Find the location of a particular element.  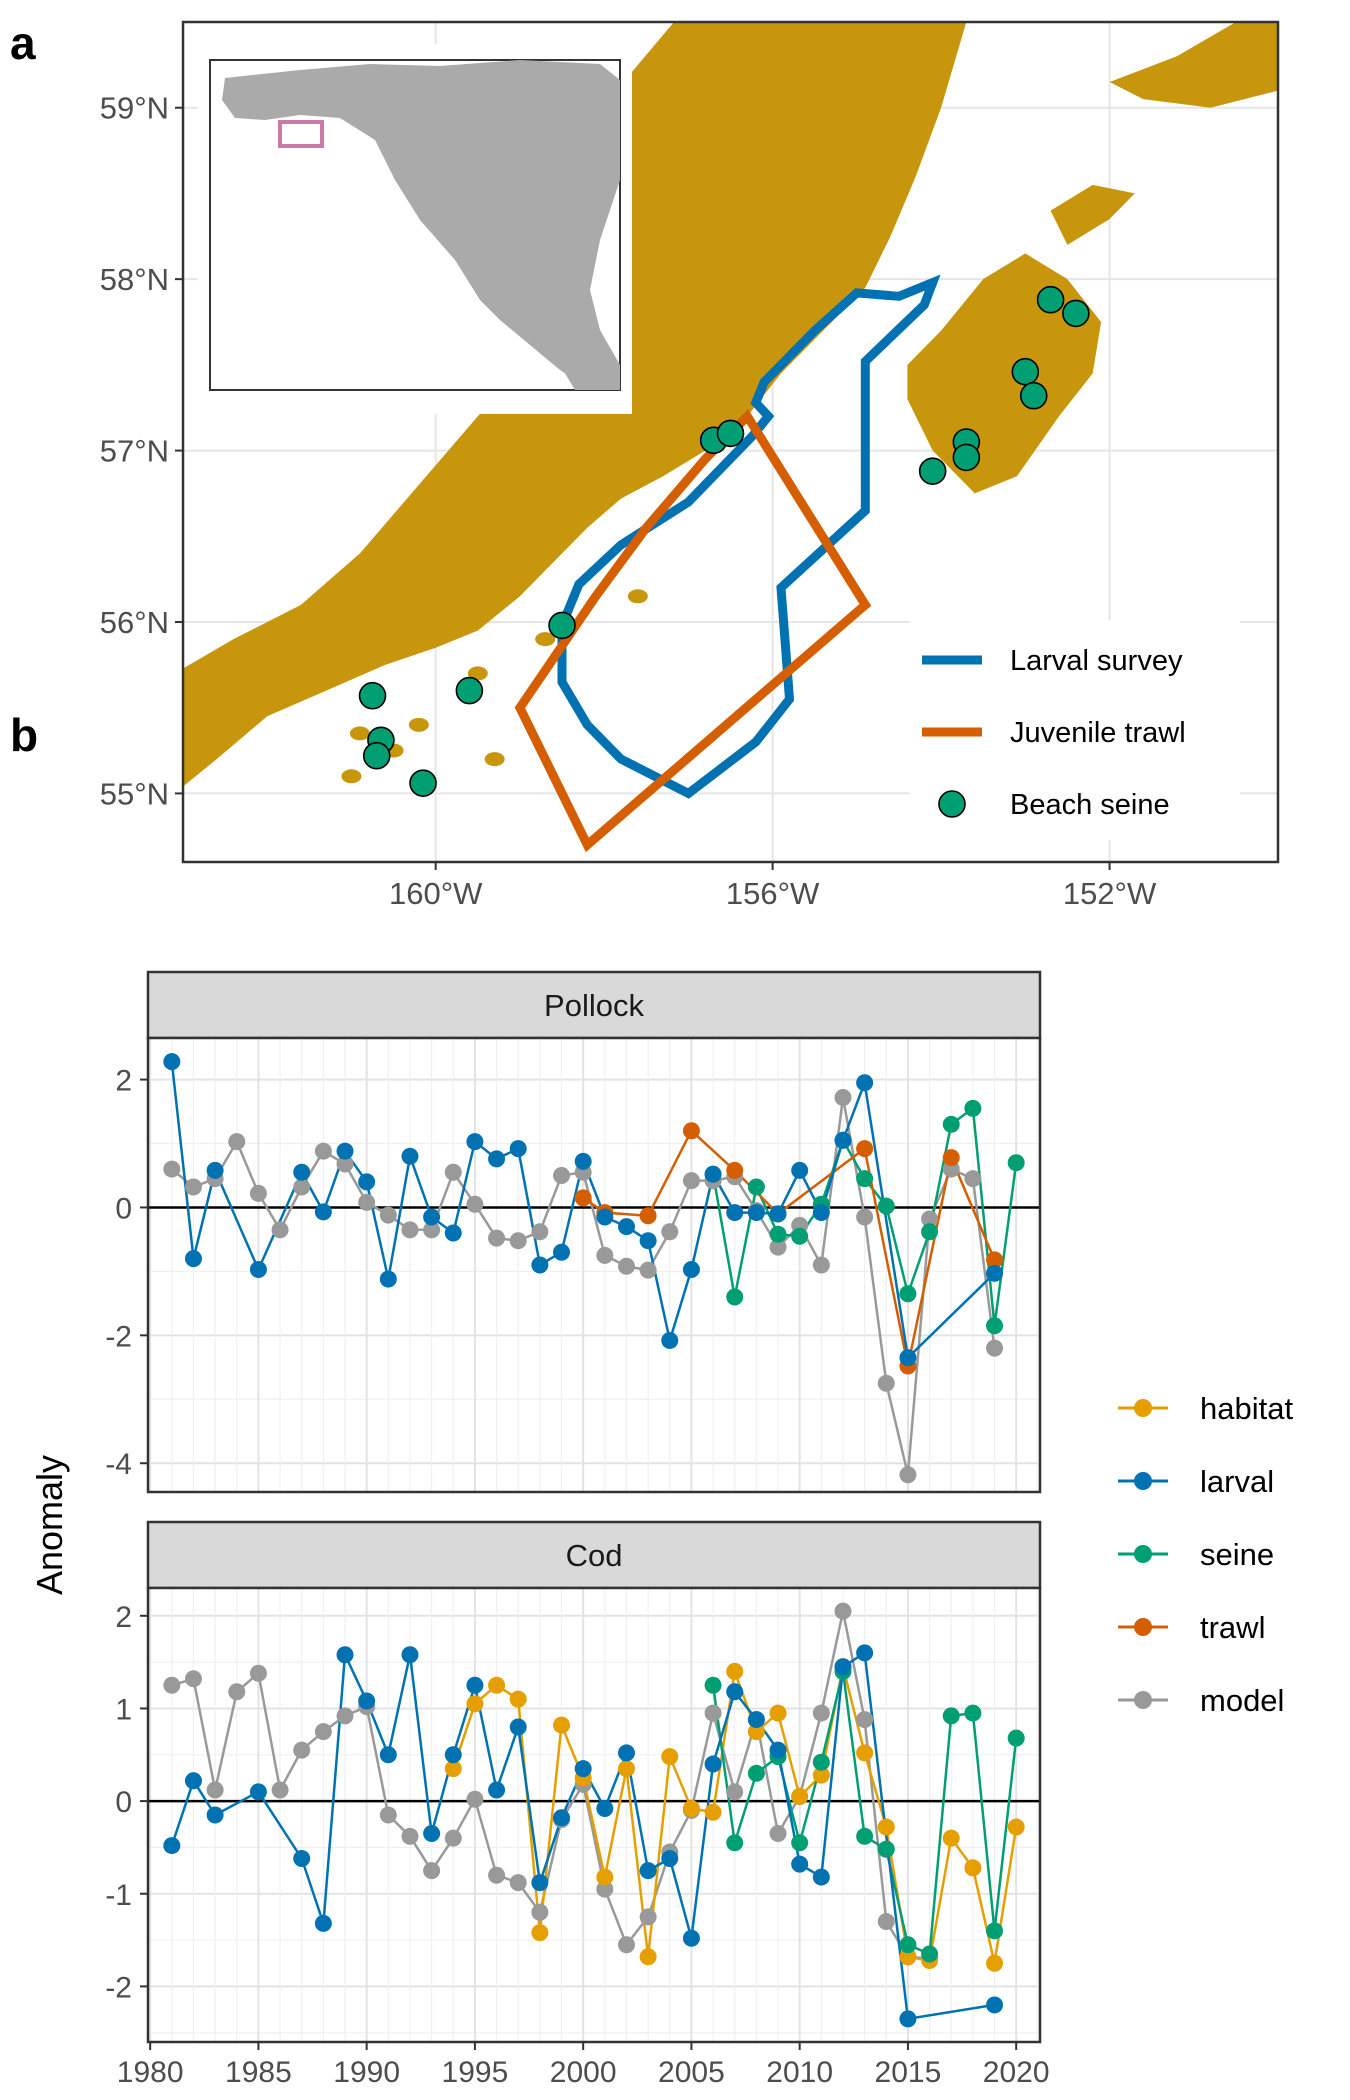

x-tick-label: 1990 is located at coordinates (366, 2072).